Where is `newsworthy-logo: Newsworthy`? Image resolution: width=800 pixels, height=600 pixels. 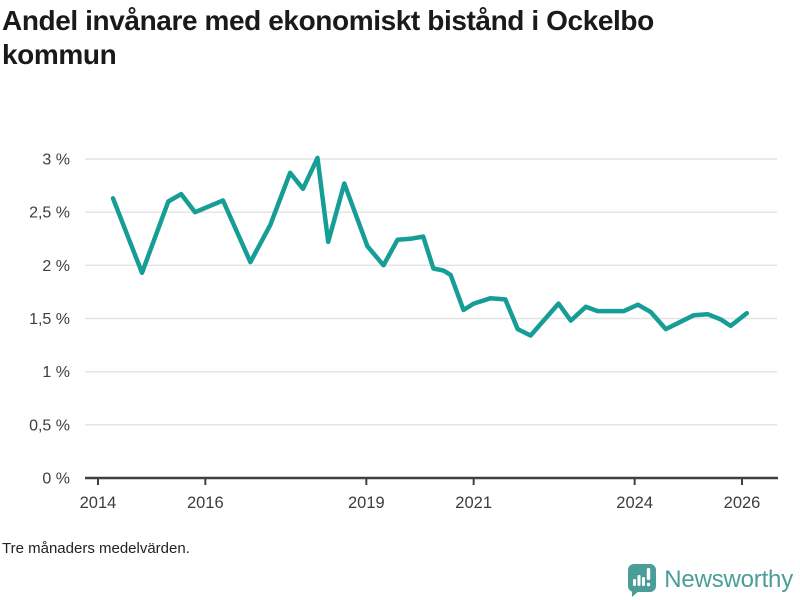 newsworthy-logo: Newsworthy is located at coordinates (710, 580).